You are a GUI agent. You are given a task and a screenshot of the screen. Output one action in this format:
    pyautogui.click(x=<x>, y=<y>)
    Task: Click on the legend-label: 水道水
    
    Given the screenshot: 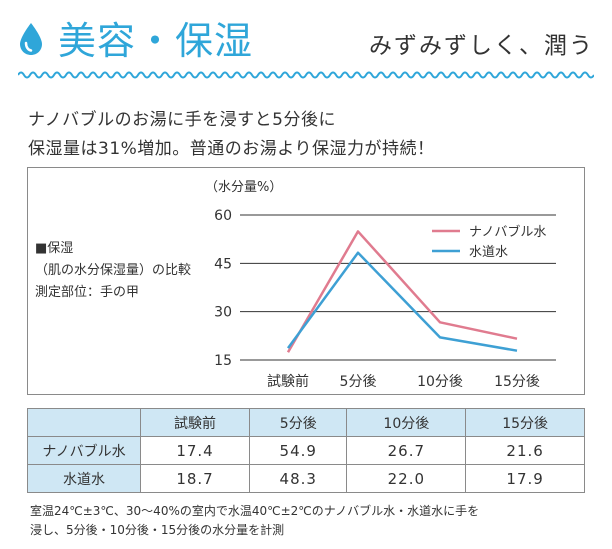 What is the action you would take?
    pyautogui.click(x=488, y=252)
    